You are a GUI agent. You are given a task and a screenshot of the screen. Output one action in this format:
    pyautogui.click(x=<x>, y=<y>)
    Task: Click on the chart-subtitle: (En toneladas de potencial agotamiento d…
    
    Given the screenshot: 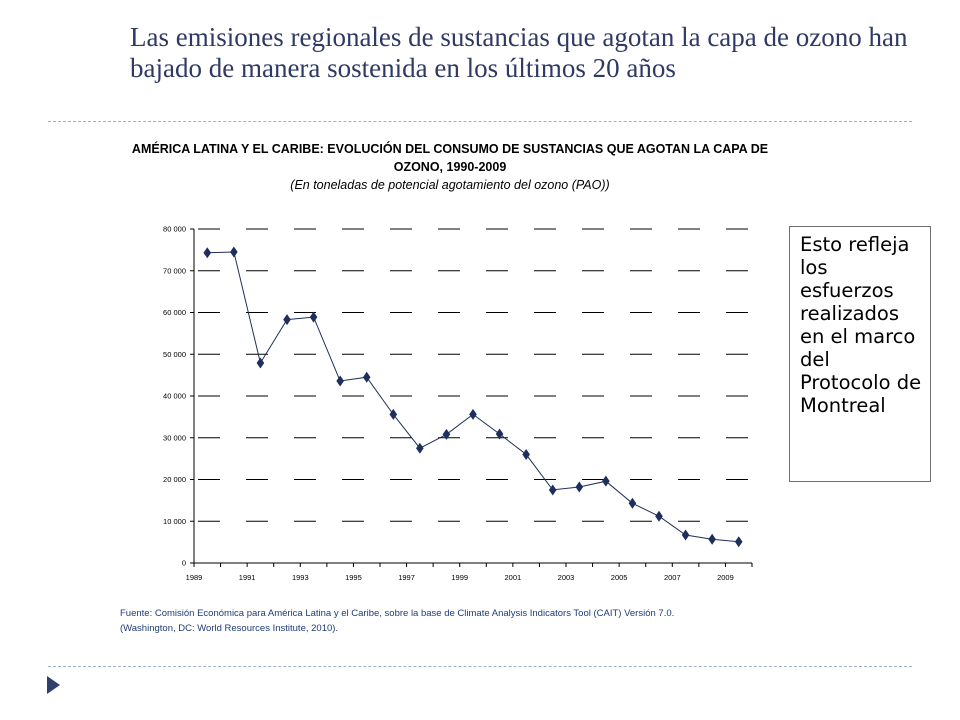 What is the action you would take?
    pyautogui.click(x=450, y=185)
    